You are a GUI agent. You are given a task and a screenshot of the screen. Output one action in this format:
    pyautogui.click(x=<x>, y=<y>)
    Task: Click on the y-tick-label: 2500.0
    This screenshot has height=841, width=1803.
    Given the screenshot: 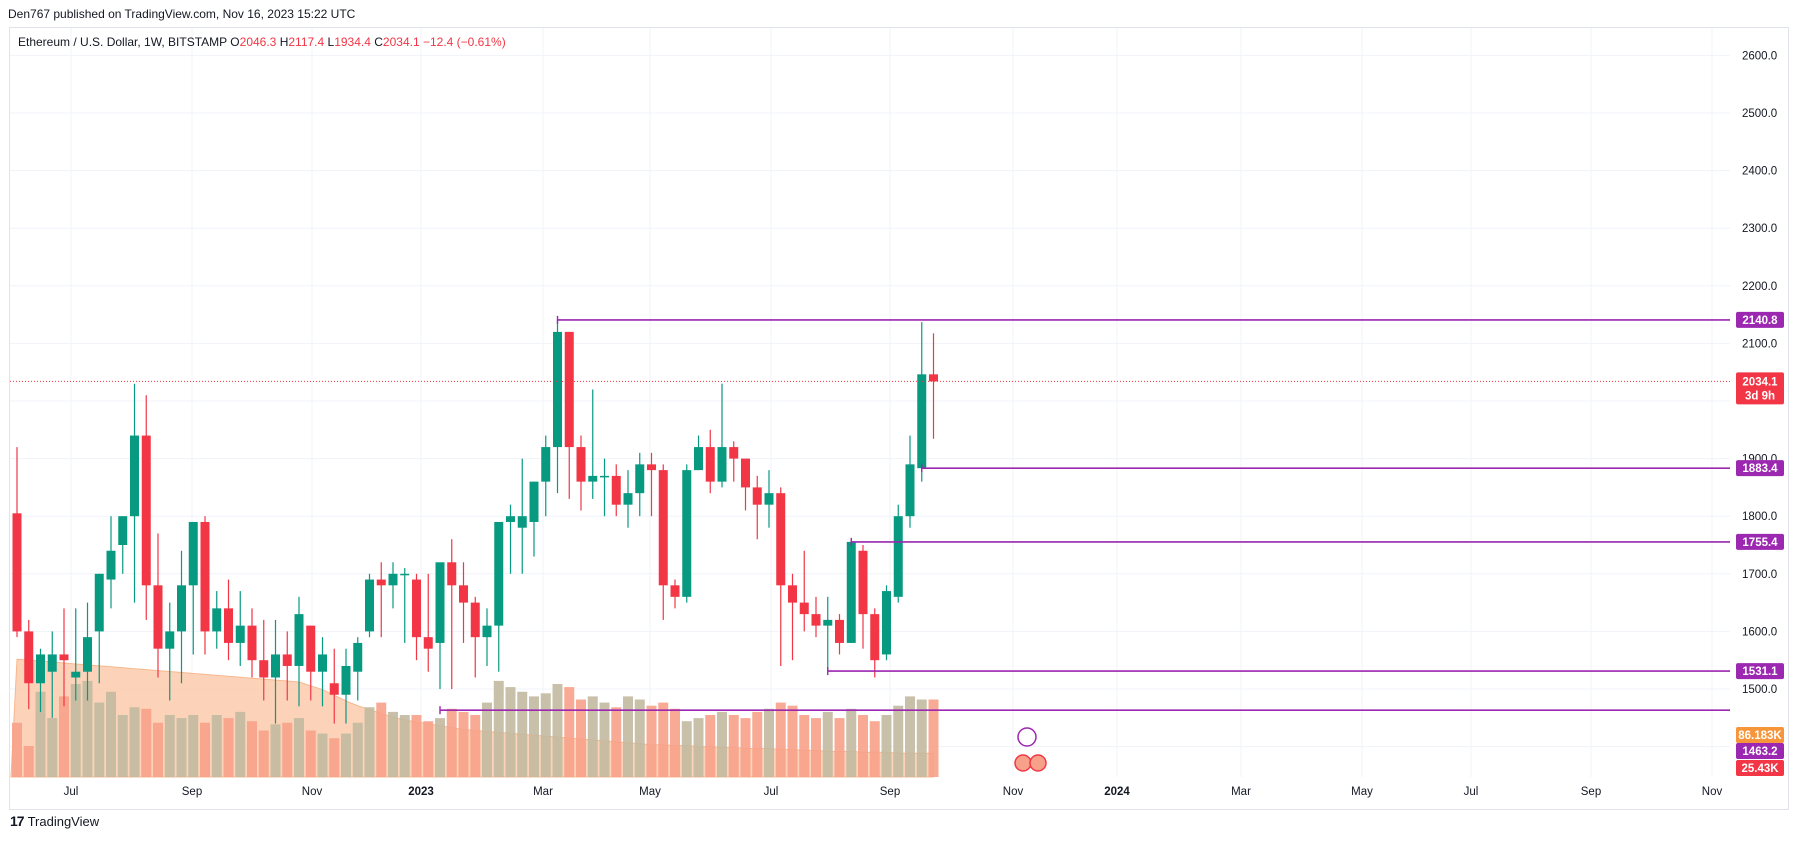 What is the action you would take?
    pyautogui.click(x=1759, y=114)
    